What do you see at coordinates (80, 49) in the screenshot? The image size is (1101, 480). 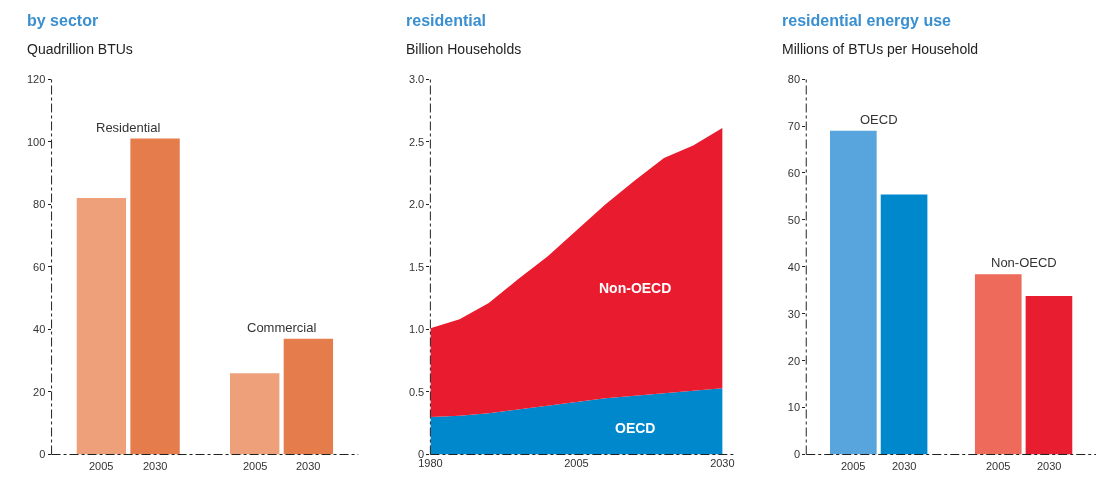 I see `y-axis-title: Quadrillion BTUs` at bounding box center [80, 49].